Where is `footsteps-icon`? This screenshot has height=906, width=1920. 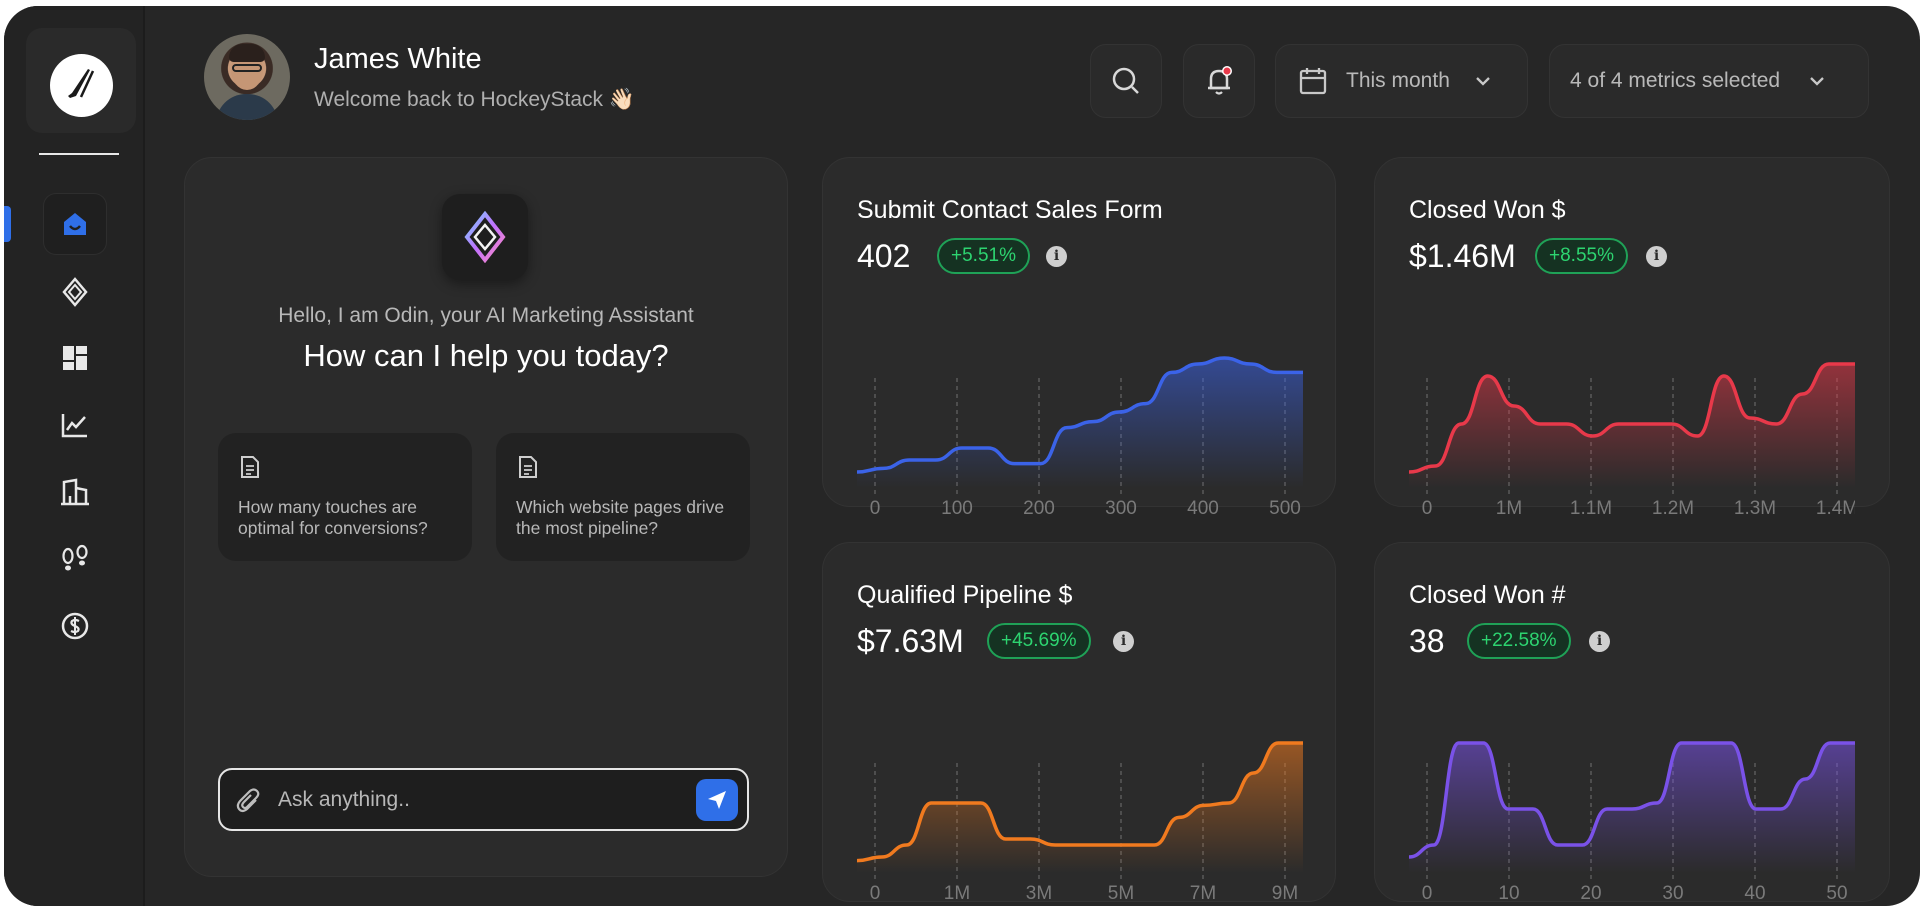
footsteps-icon is located at coordinates (75, 557).